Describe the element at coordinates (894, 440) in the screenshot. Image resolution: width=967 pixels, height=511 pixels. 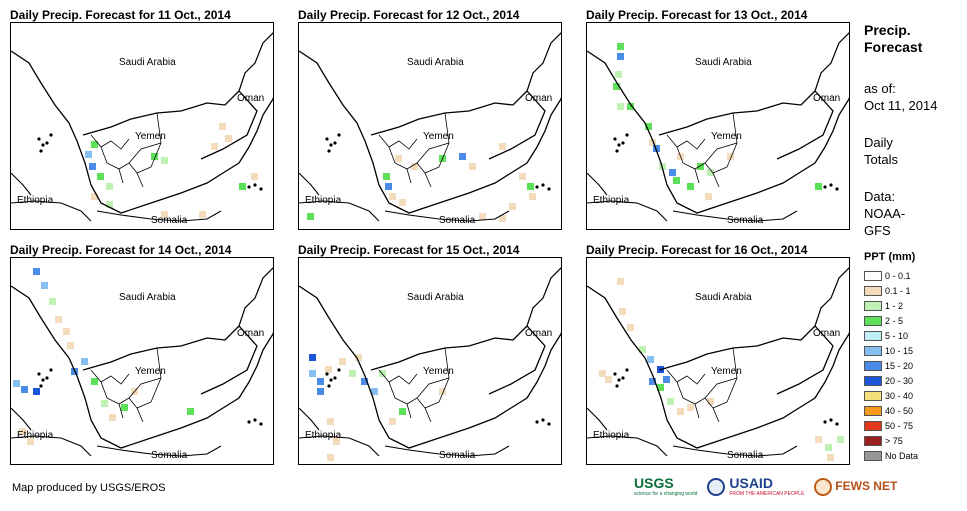
I see `legend-label: > 75` at that location.